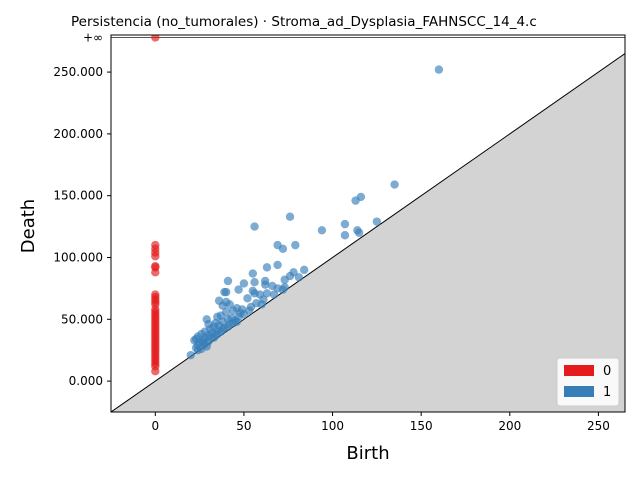  I want to click on legend-label-0: 0, so click(607, 371).